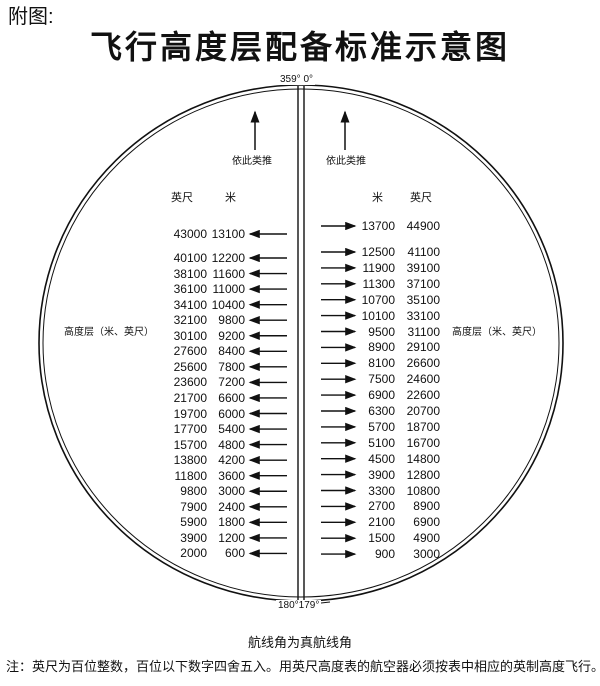  Describe the element at coordinates (381, 331) in the screenshot. I see `right-meters-value: 9500` at that location.